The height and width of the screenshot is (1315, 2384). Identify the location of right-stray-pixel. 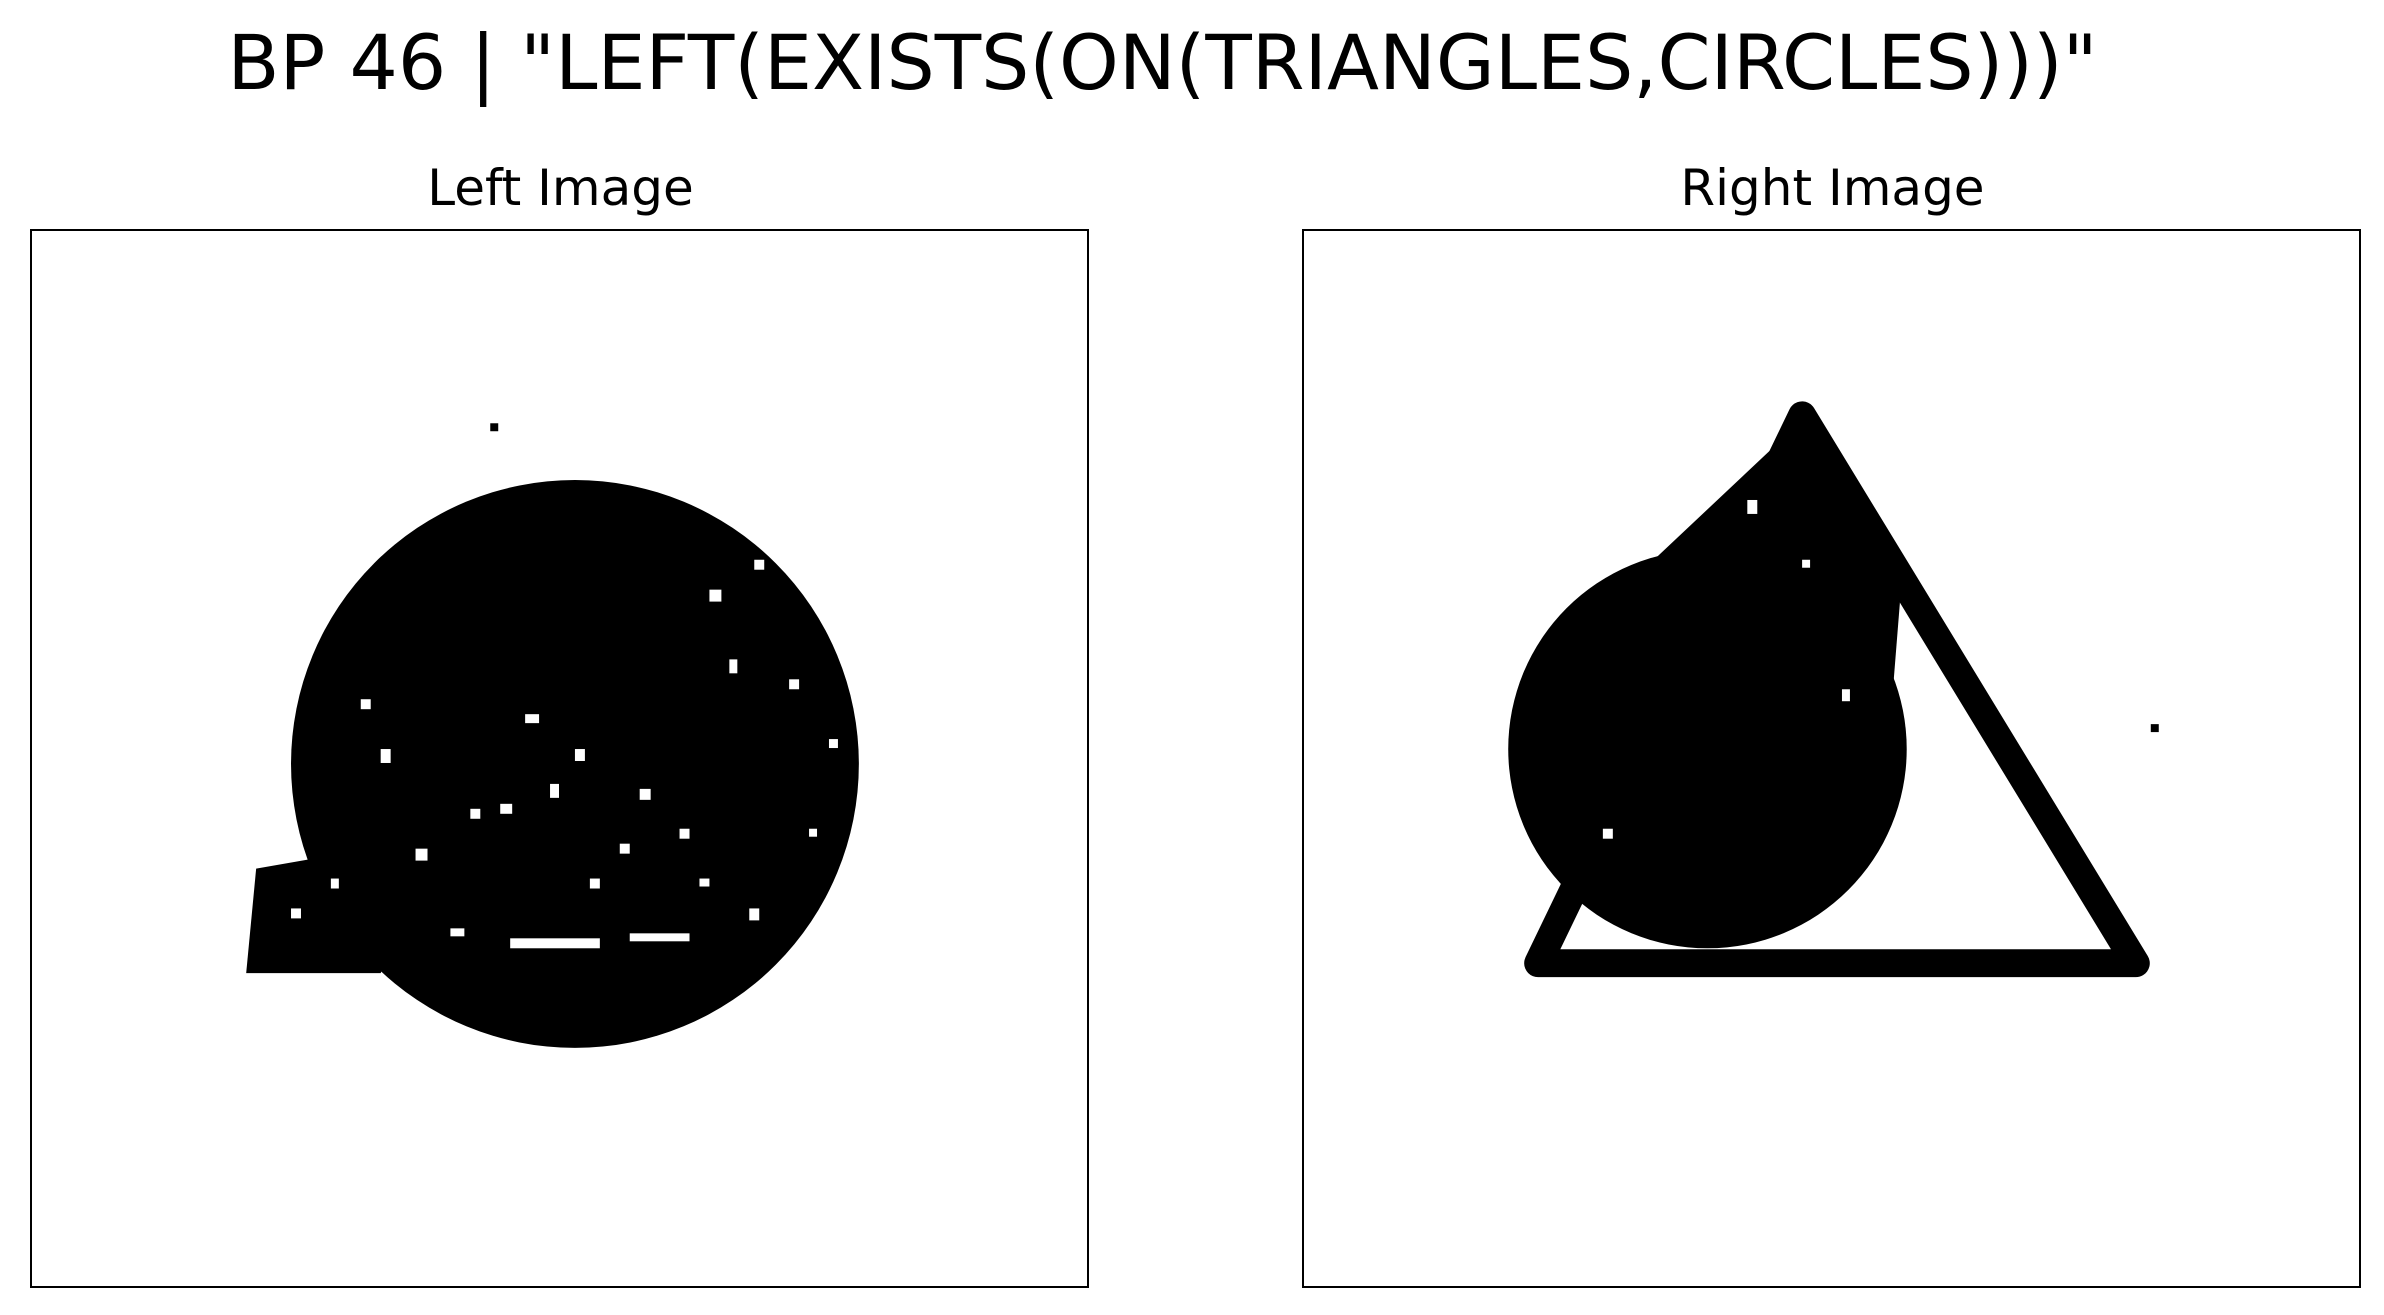
(2154, 728).